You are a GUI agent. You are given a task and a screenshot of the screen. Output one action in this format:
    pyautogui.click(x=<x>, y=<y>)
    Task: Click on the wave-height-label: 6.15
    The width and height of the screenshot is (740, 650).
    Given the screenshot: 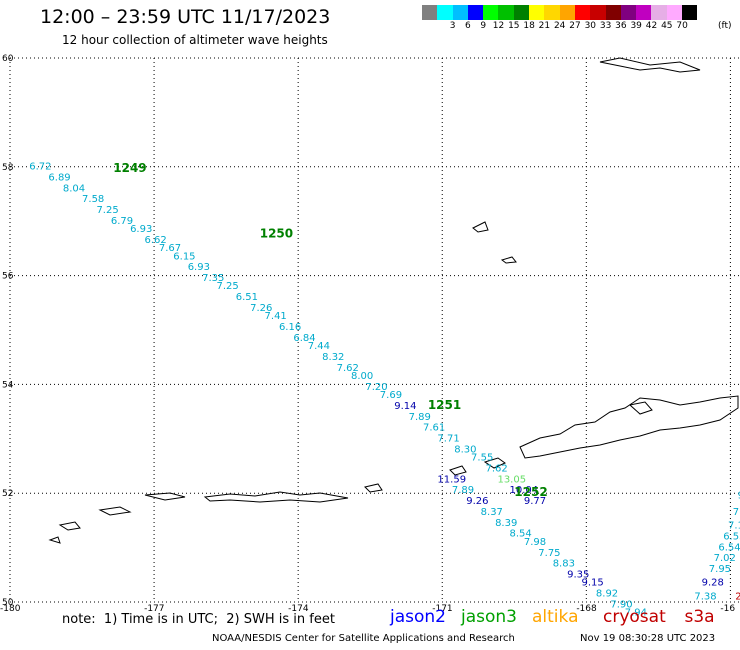 What is the action you would take?
    pyautogui.click(x=184, y=256)
    